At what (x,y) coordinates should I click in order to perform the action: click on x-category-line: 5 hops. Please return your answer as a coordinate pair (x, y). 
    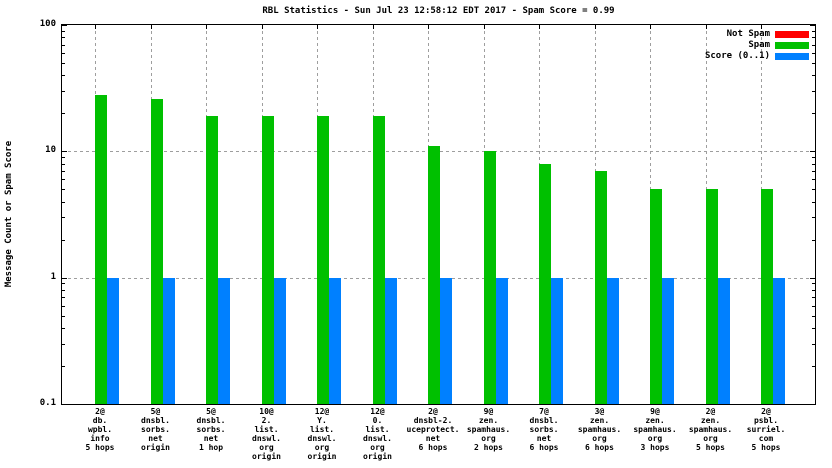
    Looking at the image, I should click on (766, 447).